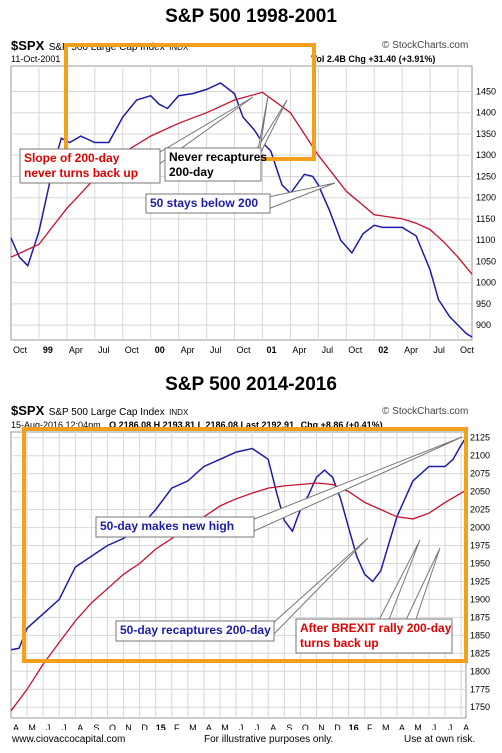  What do you see at coordinates (370, 726) in the screenshot?
I see `x-tick-label: F` at bounding box center [370, 726].